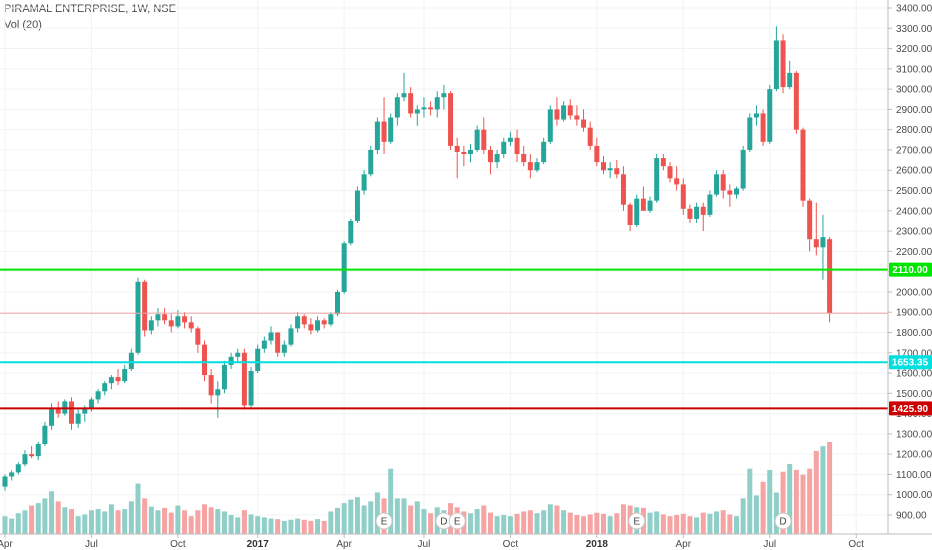 This screenshot has width=932, height=550. I want to click on time-tick-label: Jul, so click(769, 544).